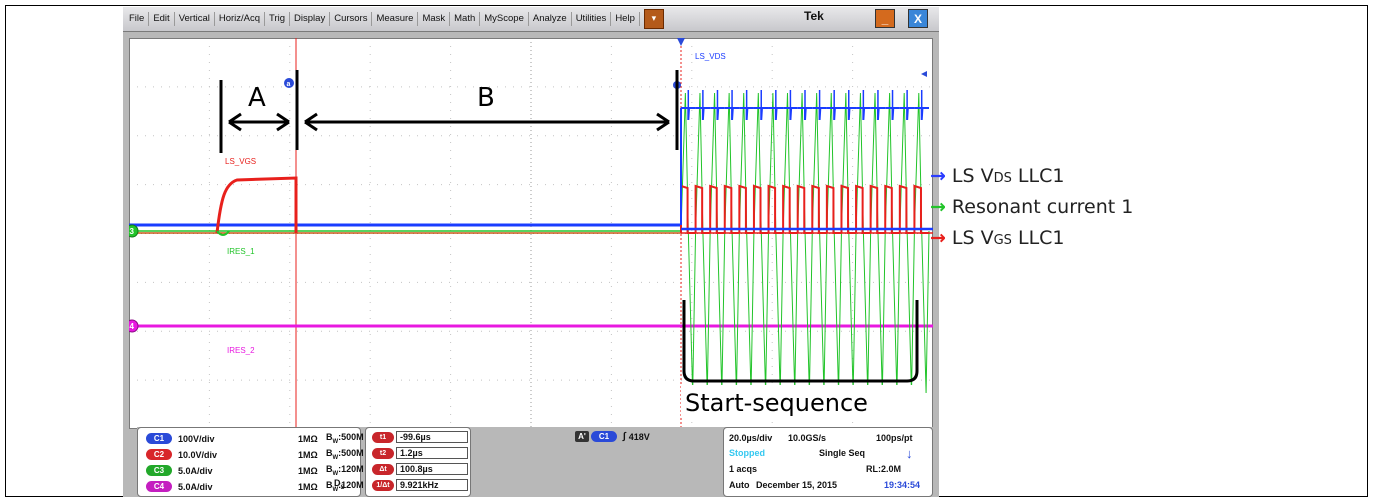 The height and width of the screenshot is (504, 1375). Describe the element at coordinates (195, 470) in the screenshot. I see `channel-scale: 5.0A/div` at that location.